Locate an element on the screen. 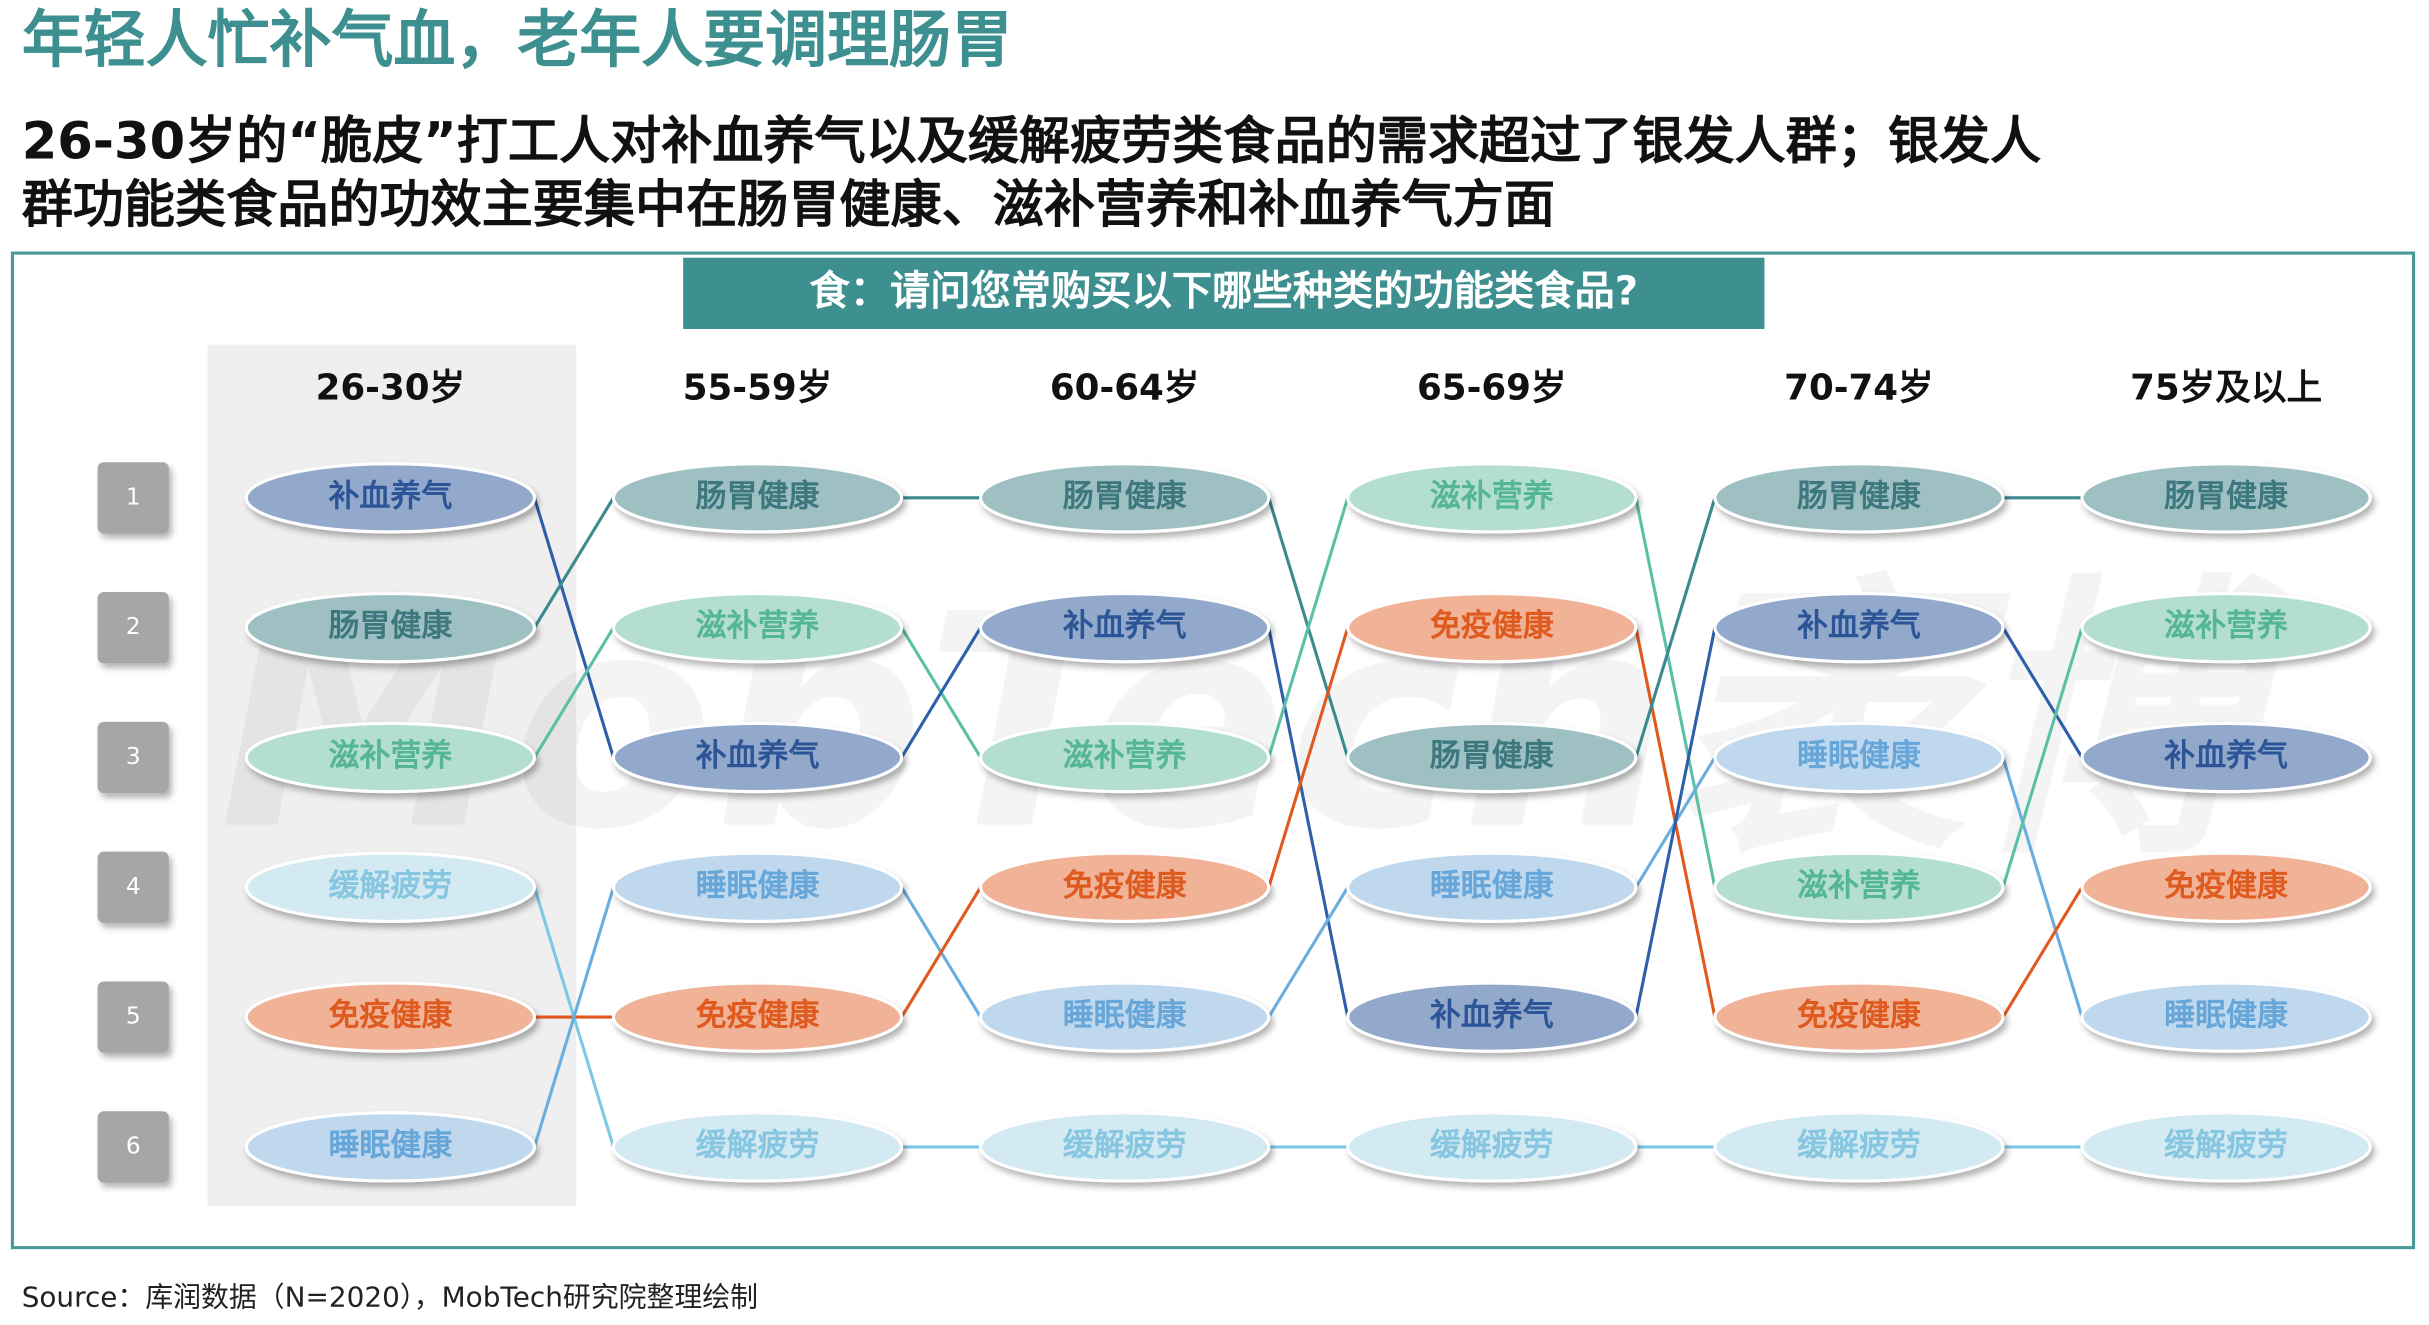 The image size is (2429, 1325). column-header: 60-64岁 is located at coordinates (1125, 387).